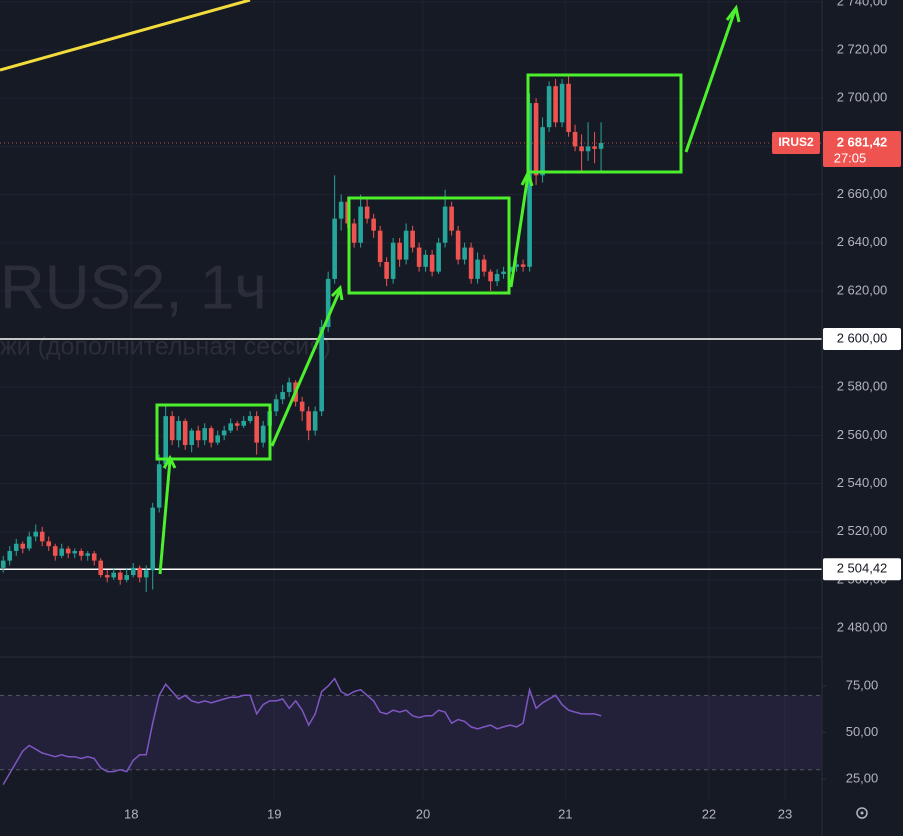 Image resolution: width=903 pixels, height=836 pixels. Describe the element at coordinates (862, 684) in the screenshot. I see `rsi-tick-label: 75,00` at that location.